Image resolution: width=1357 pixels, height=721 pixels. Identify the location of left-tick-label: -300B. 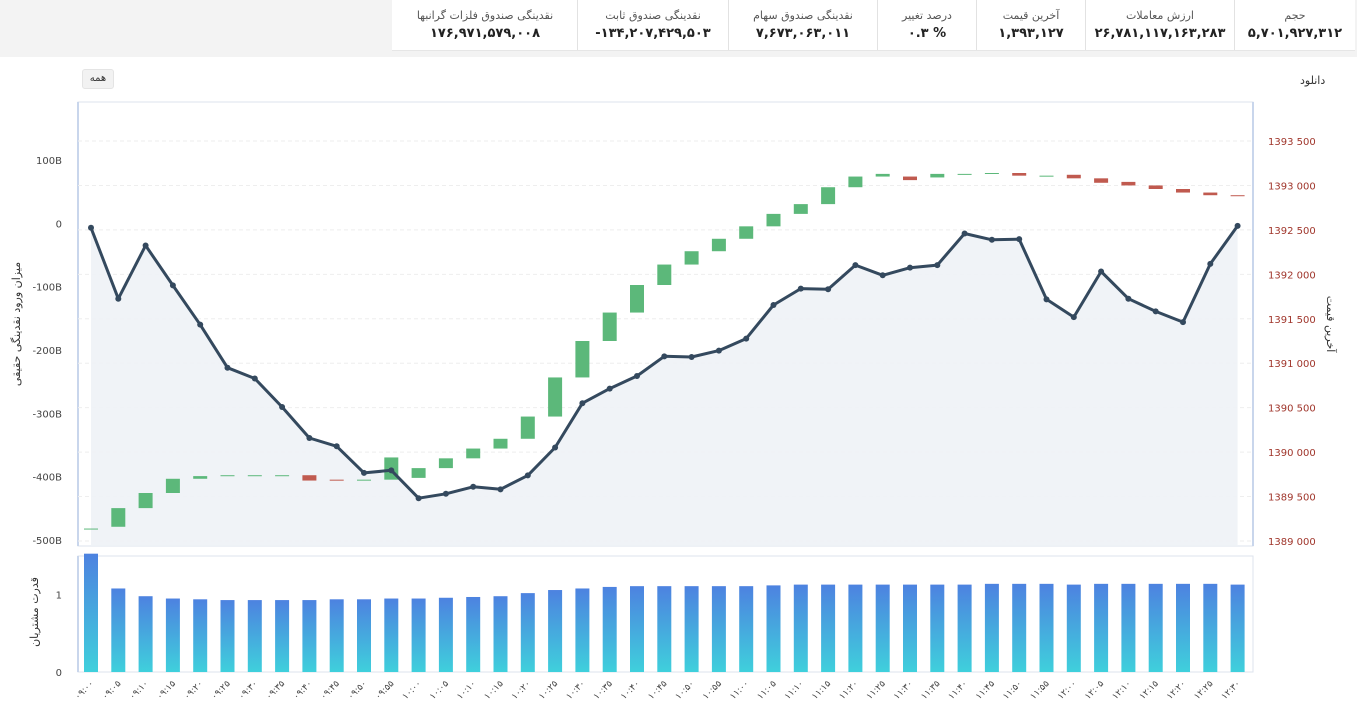
(47, 414).